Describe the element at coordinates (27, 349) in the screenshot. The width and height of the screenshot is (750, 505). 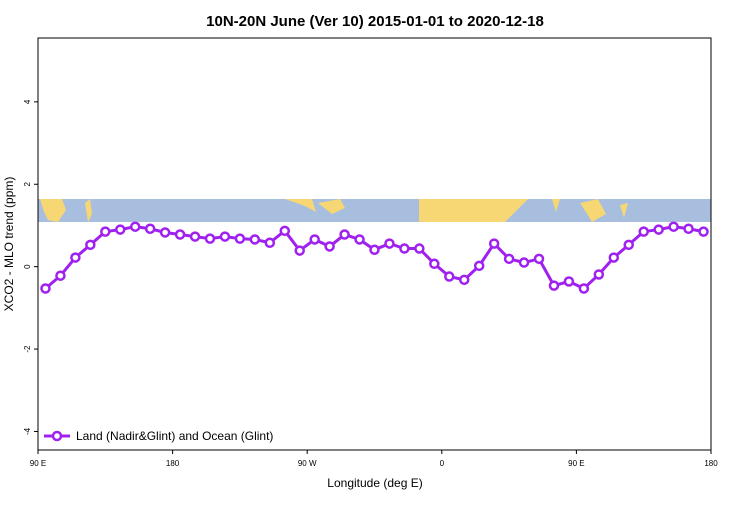
I see `y-tick-label: -2` at that location.